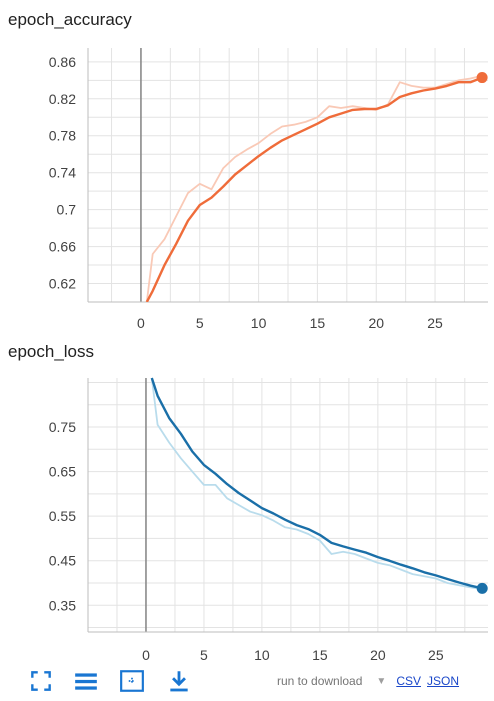  I want to click on fit-domain-icon, so click(132, 681).